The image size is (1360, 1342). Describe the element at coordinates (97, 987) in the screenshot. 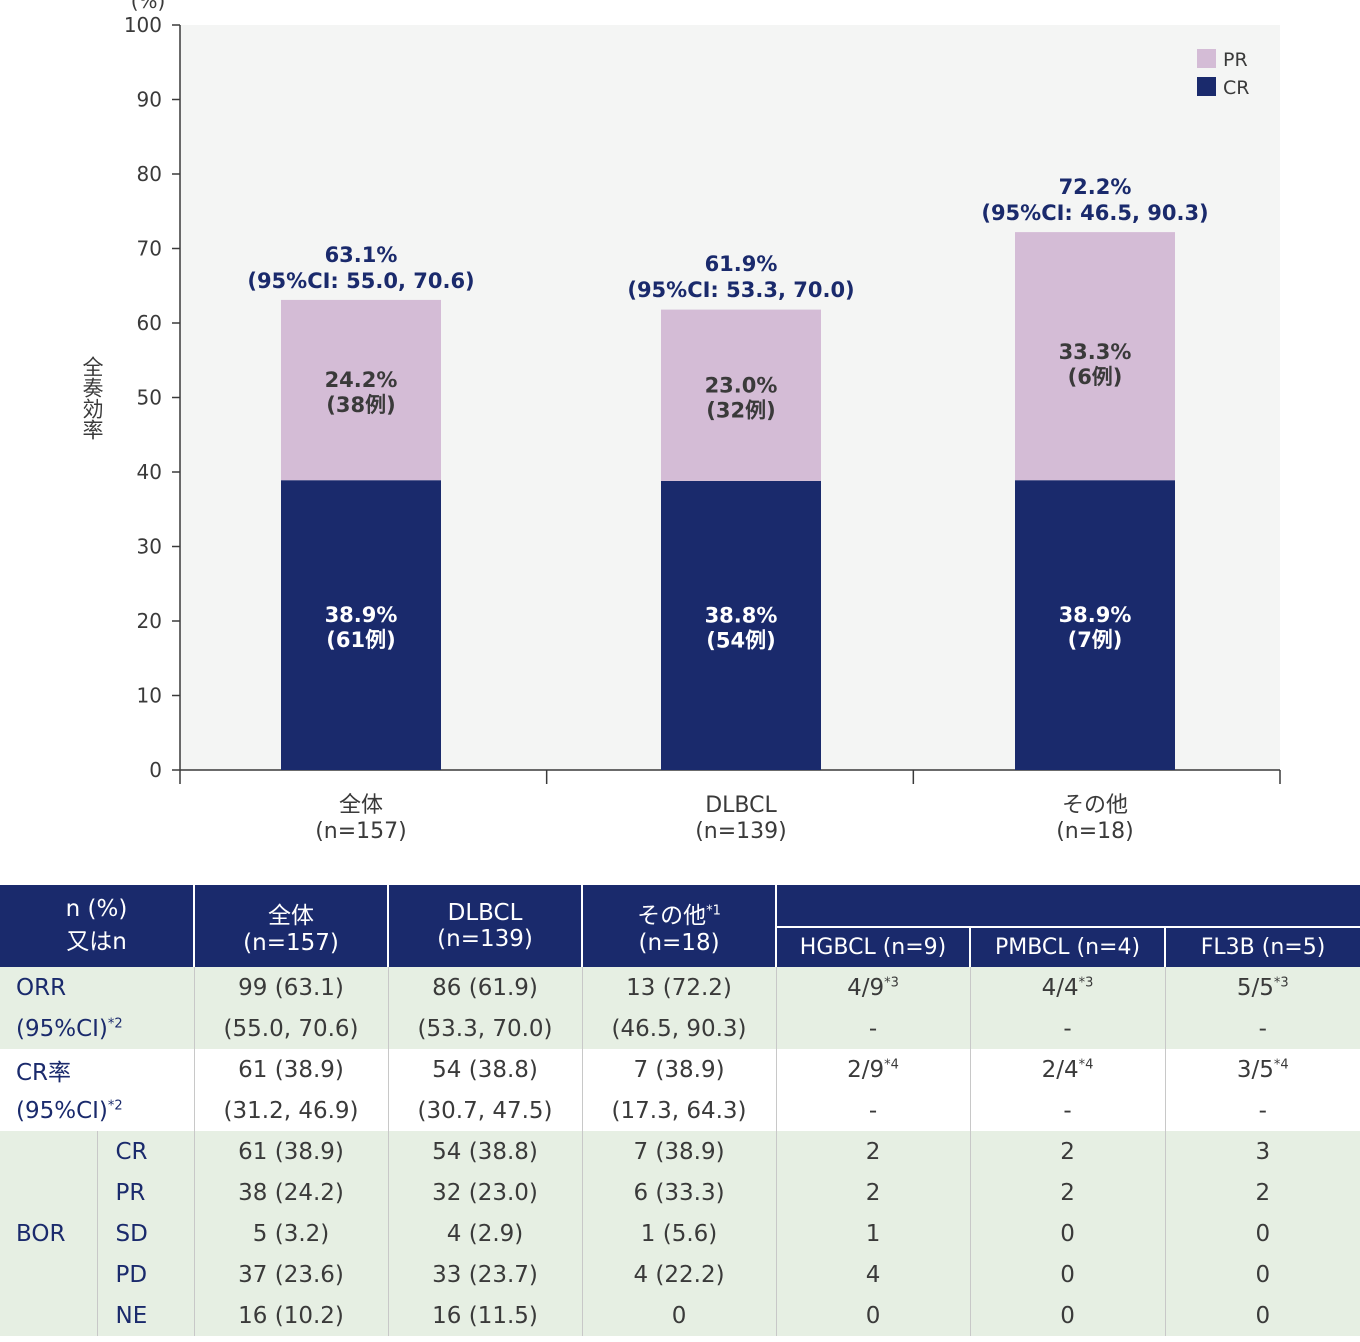

I see `orr-label: ORR` at that location.